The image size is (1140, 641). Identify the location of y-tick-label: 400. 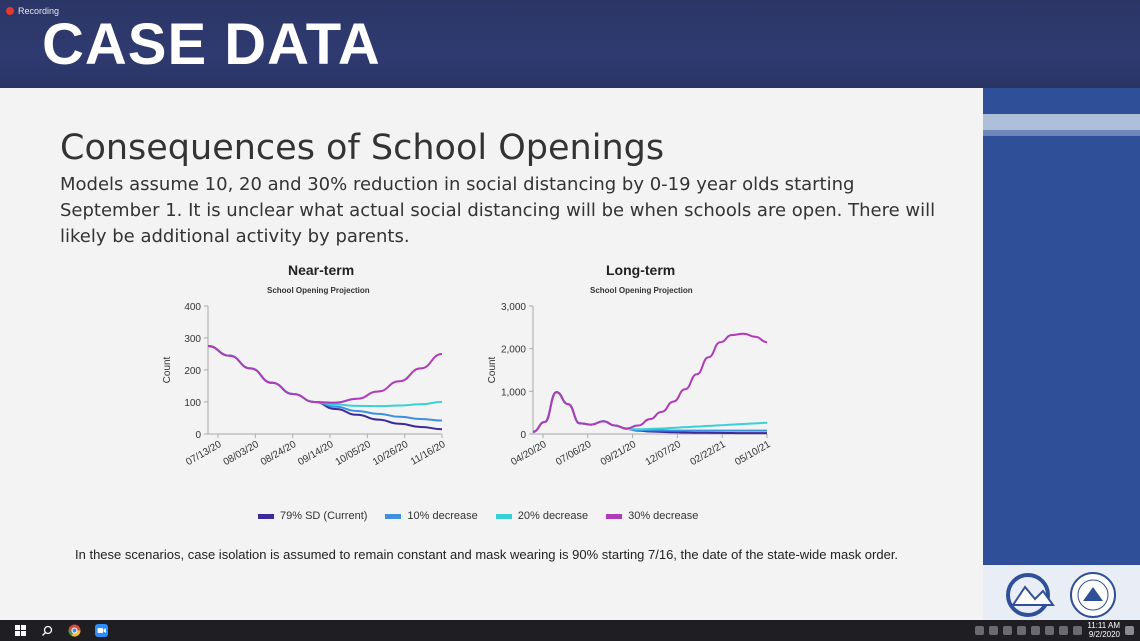
(192, 307).